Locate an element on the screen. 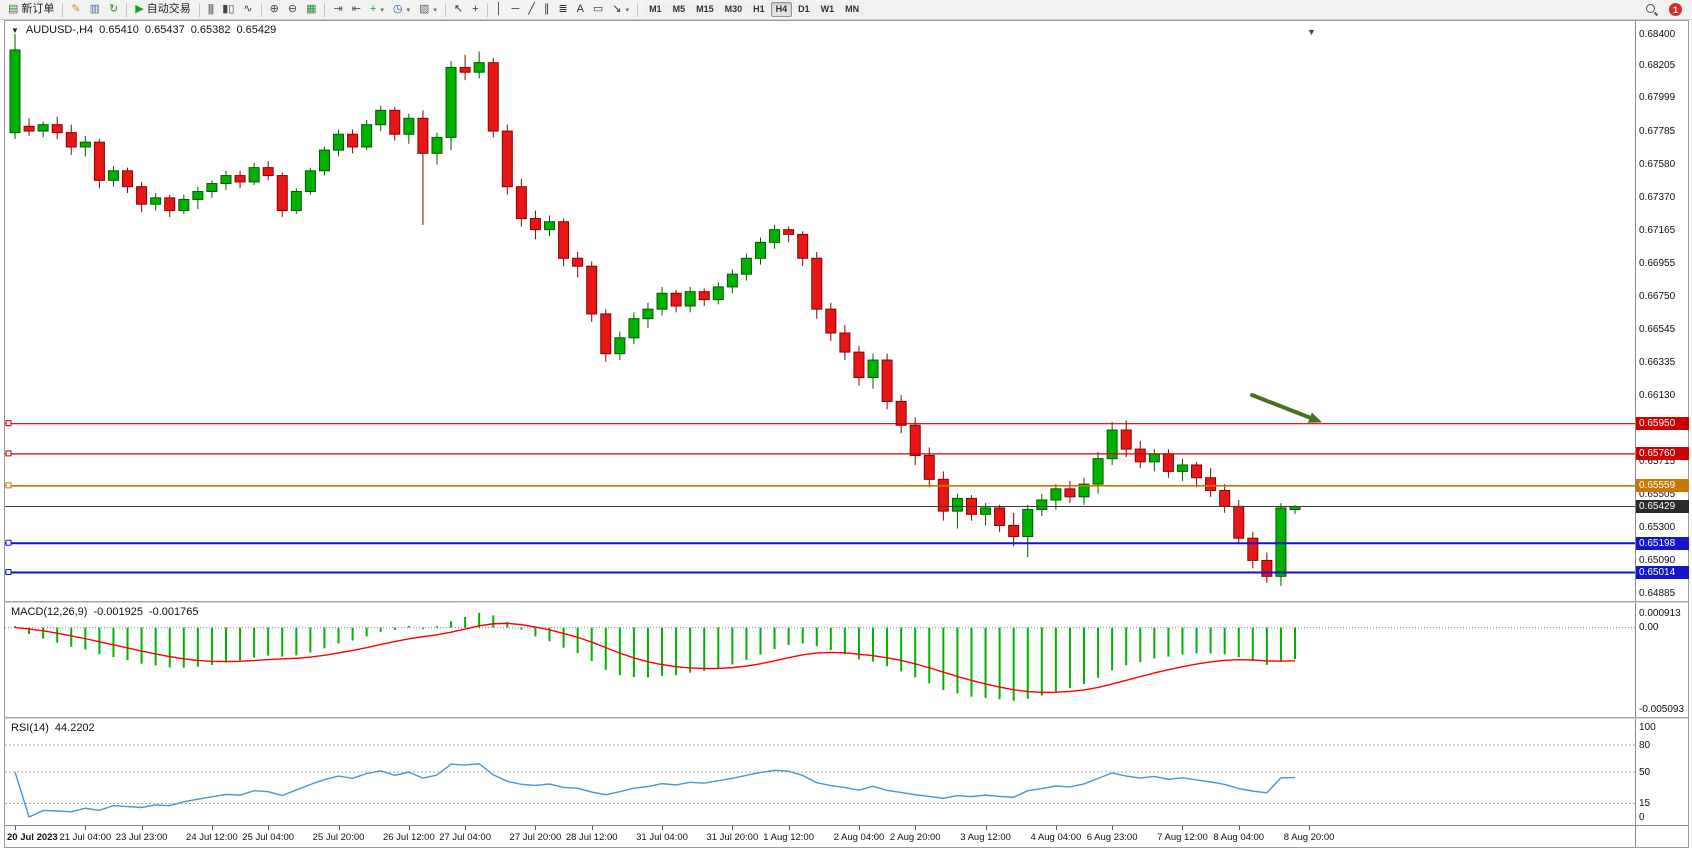 The height and width of the screenshot is (849, 1692). price-level-tag: 0.65559 is located at coordinates (1662, 486).